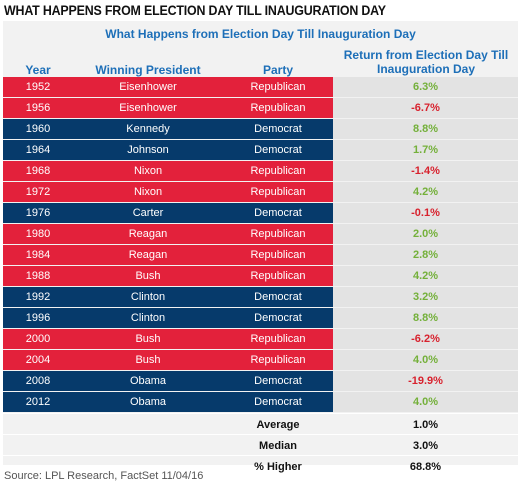 The height and width of the screenshot is (487, 522). I want to click on table-row: 1988 Bush Republican 4.2%, so click(260, 276).